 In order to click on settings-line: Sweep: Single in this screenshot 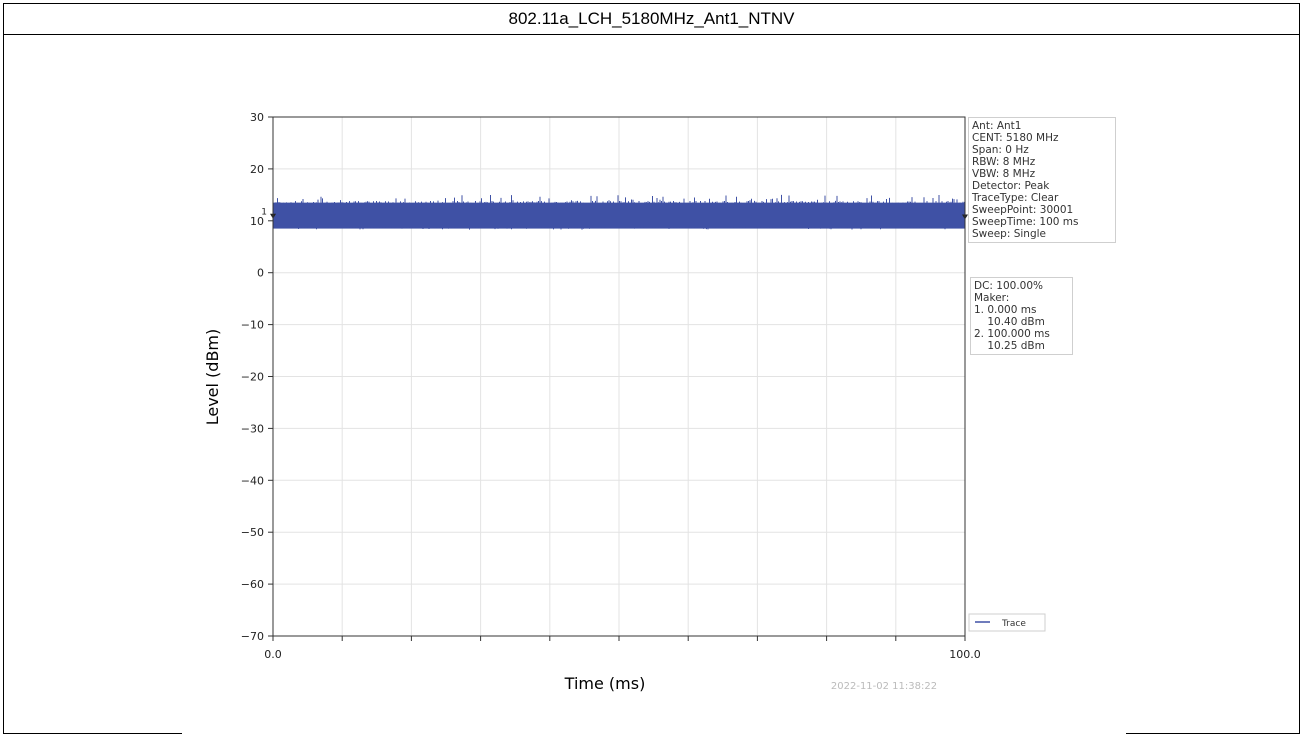, I will do `click(1009, 234)`.